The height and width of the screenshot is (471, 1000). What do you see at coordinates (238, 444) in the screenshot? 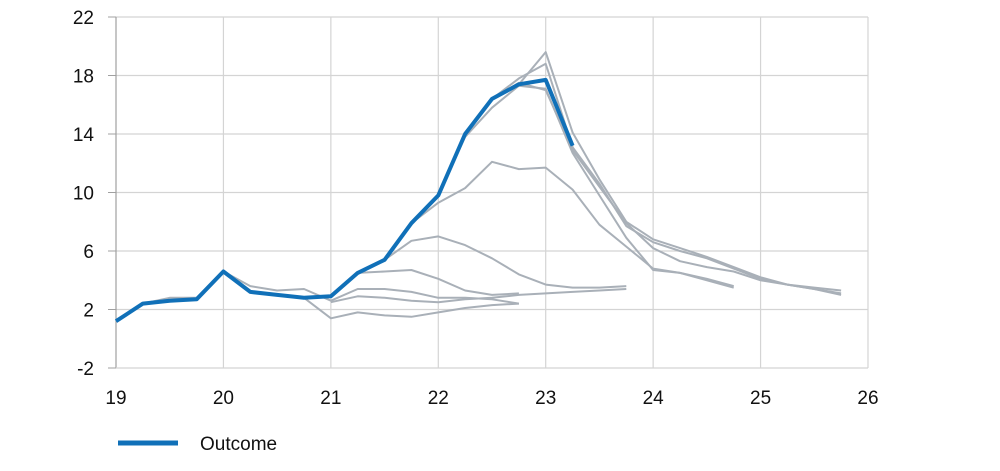
I see `legend-label-outcome: Outcome` at bounding box center [238, 444].